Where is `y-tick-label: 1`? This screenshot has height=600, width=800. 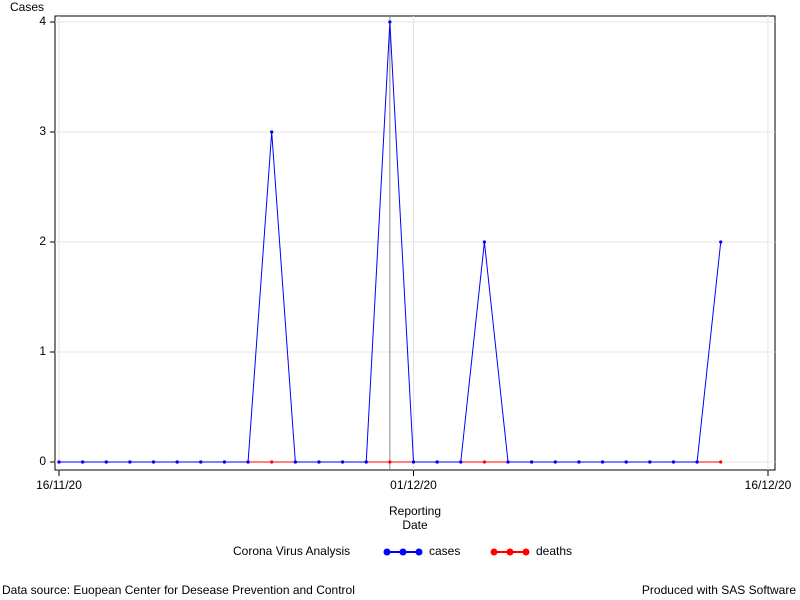 y-tick-label: 1 is located at coordinates (42, 351).